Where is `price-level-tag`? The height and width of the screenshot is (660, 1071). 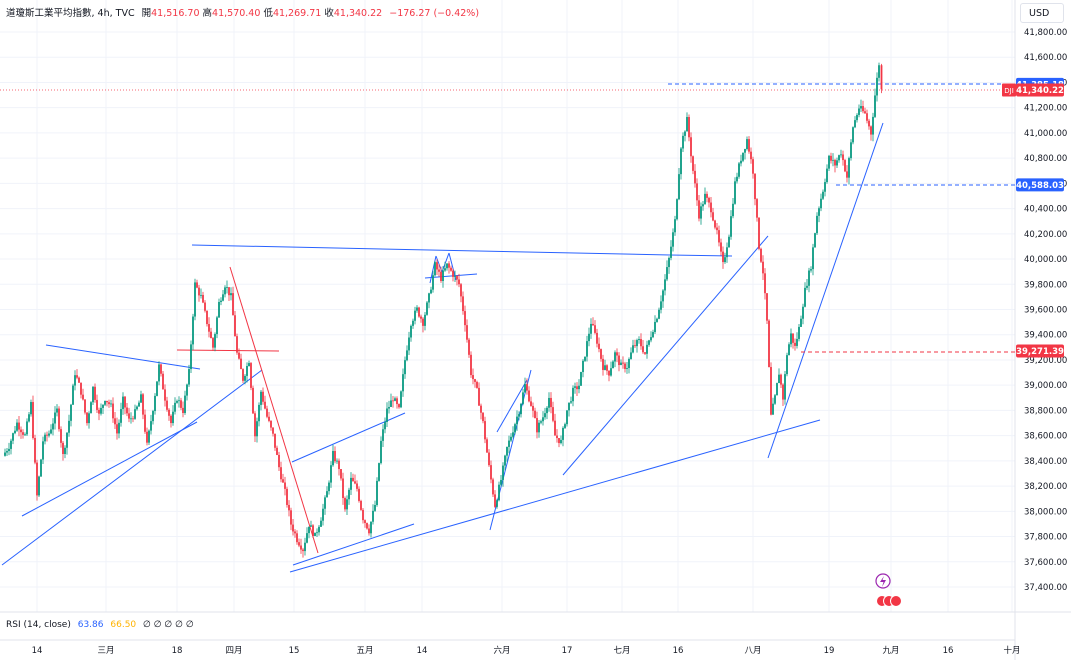
price-level-tag is located at coordinates (1040, 185).